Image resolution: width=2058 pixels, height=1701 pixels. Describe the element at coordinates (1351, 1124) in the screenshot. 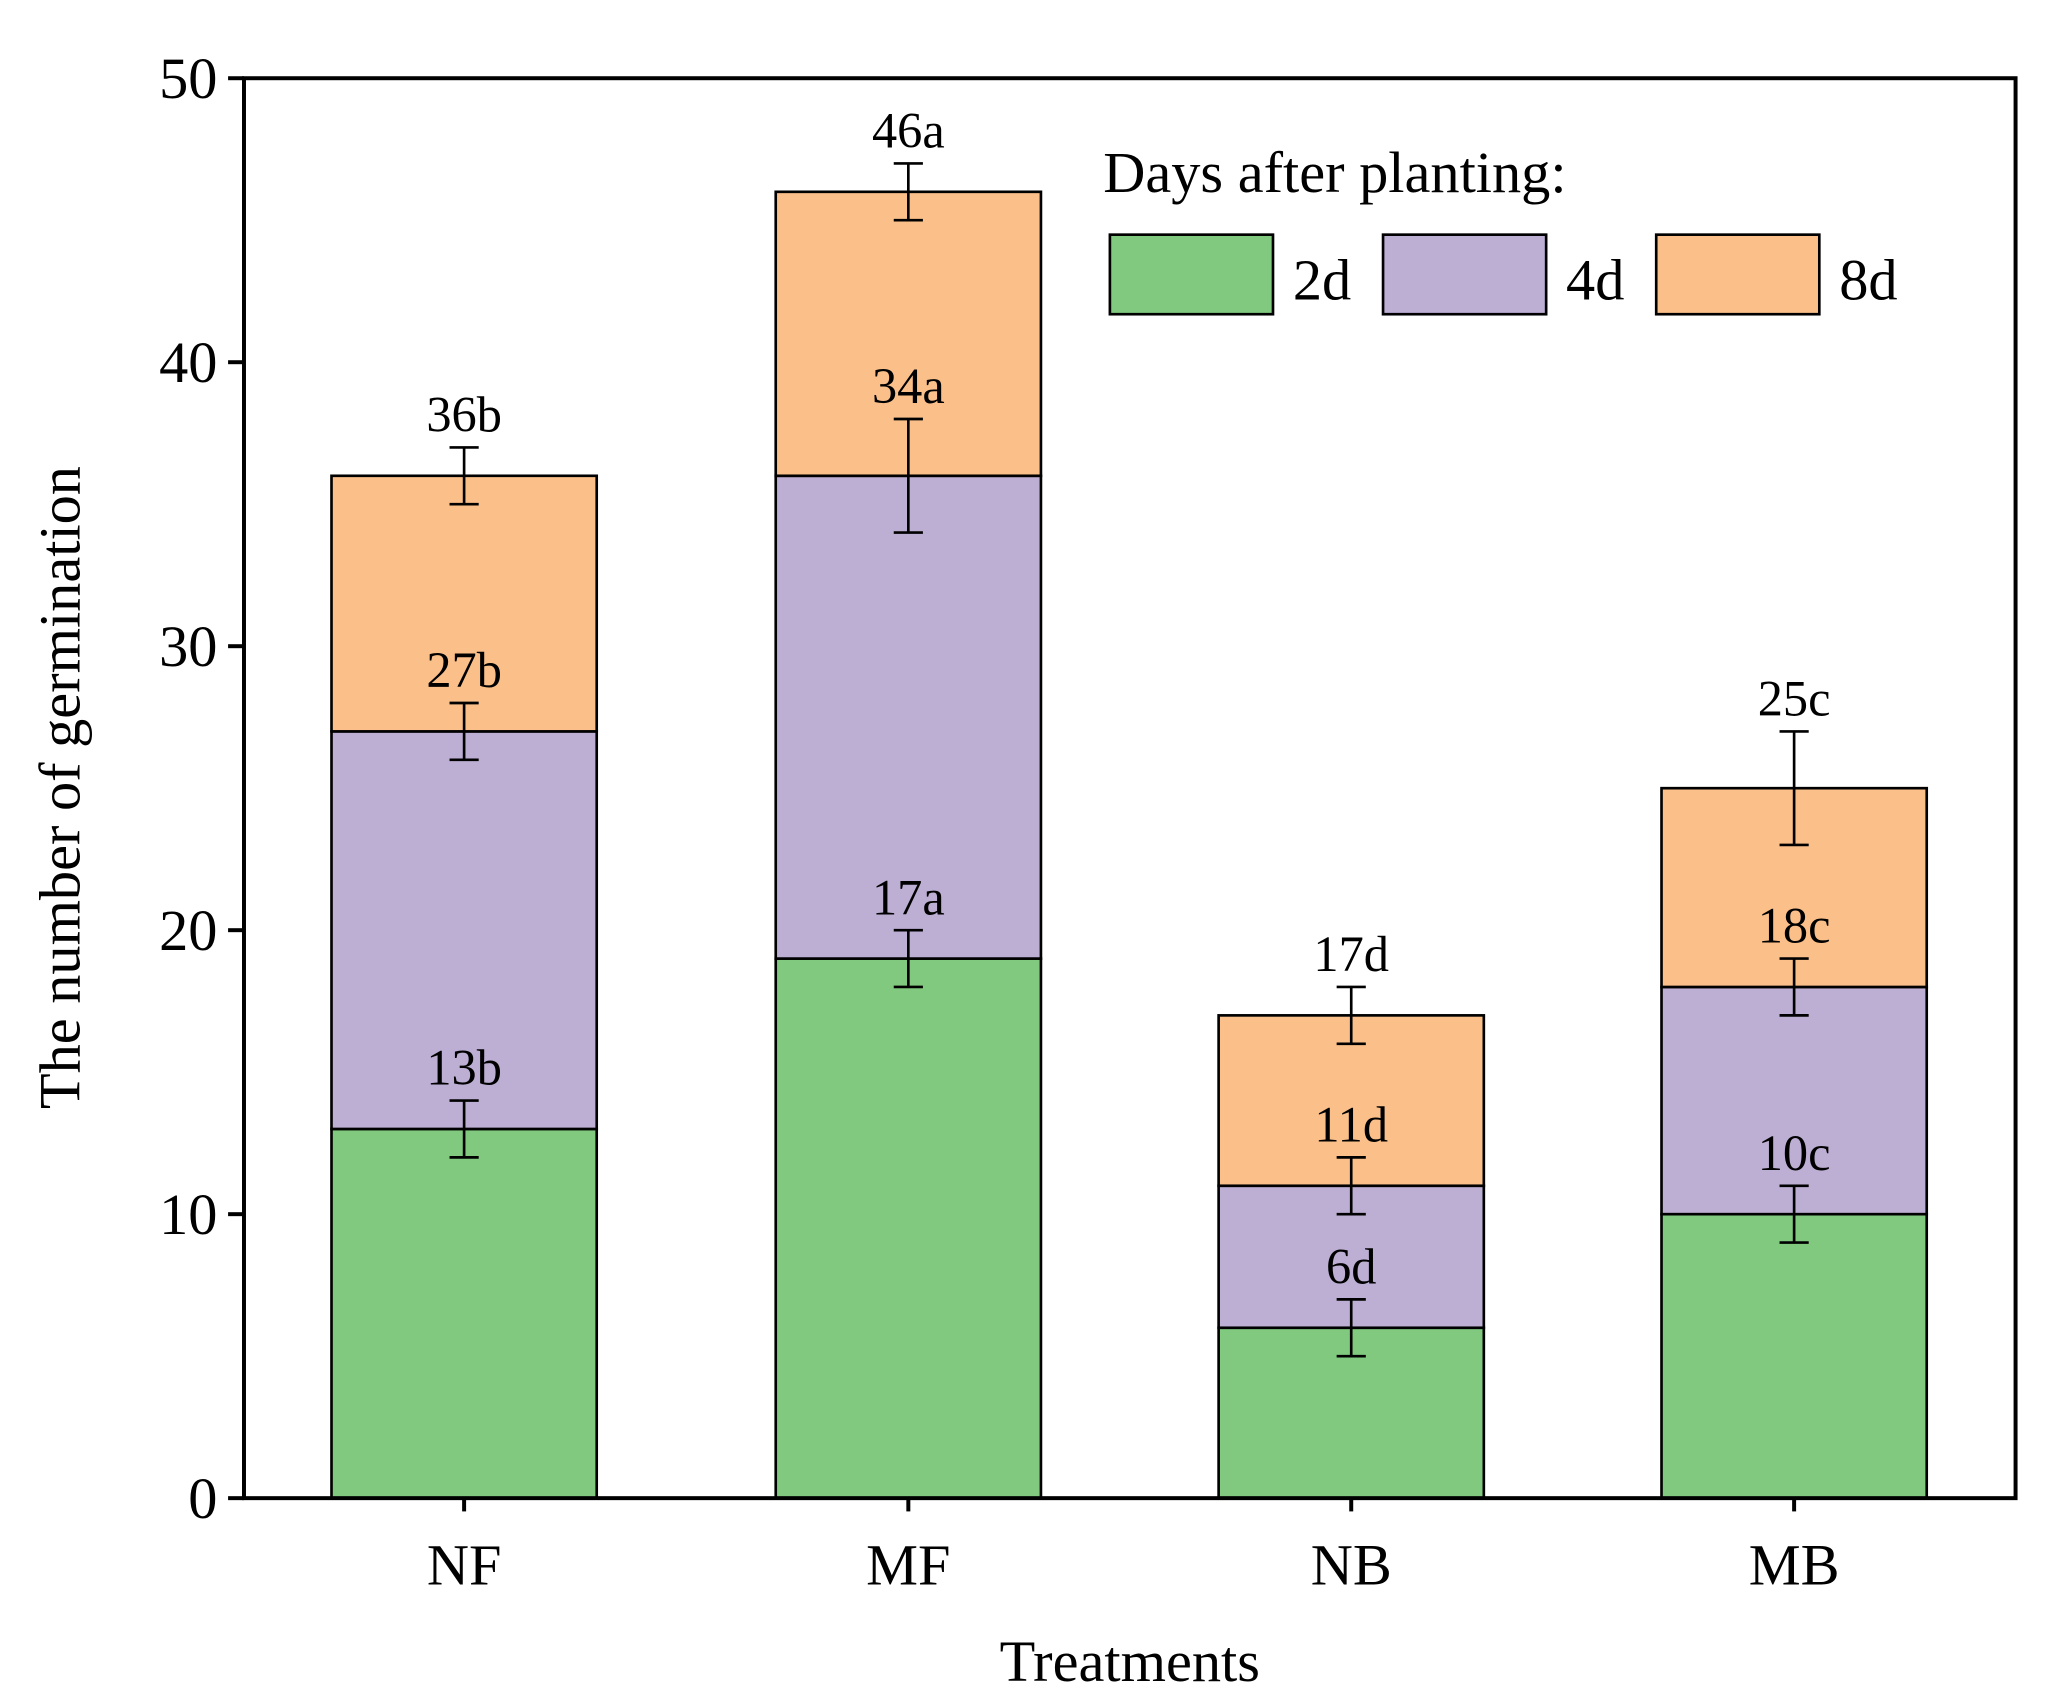

I see `data-label-NB-4d: 11d` at that location.